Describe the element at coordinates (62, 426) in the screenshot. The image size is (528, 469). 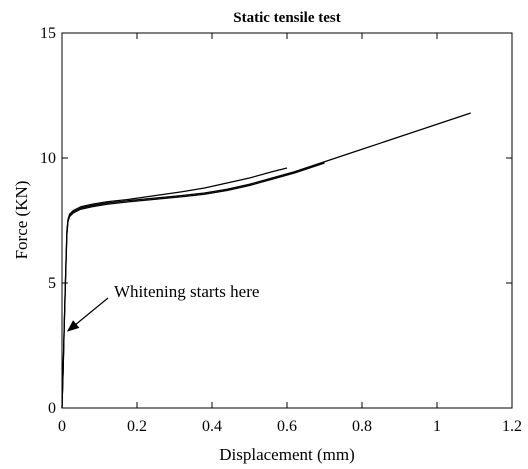
I see `x-tick-label: 0` at that location.